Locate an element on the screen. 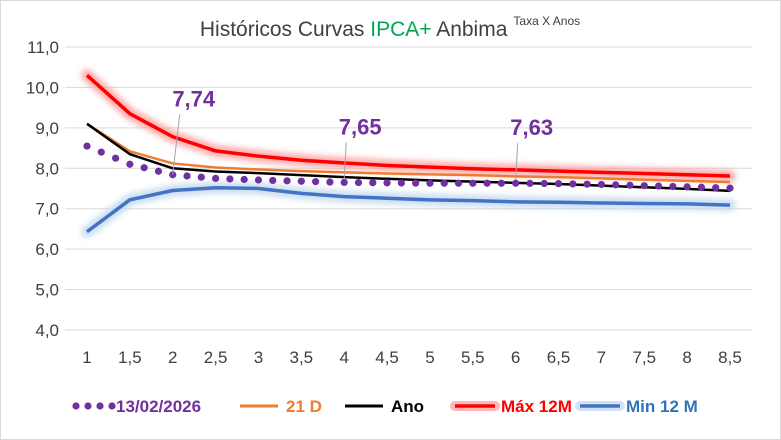 The height and width of the screenshot is (440, 781). title-superscript: Taxa X Anos is located at coordinates (546, 21).